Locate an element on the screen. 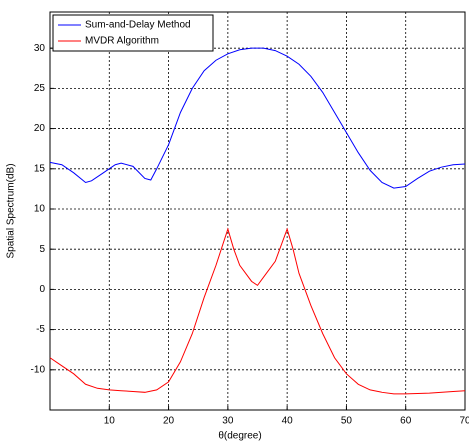  y-tick-label: 0 is located at coordinates (42, 289).